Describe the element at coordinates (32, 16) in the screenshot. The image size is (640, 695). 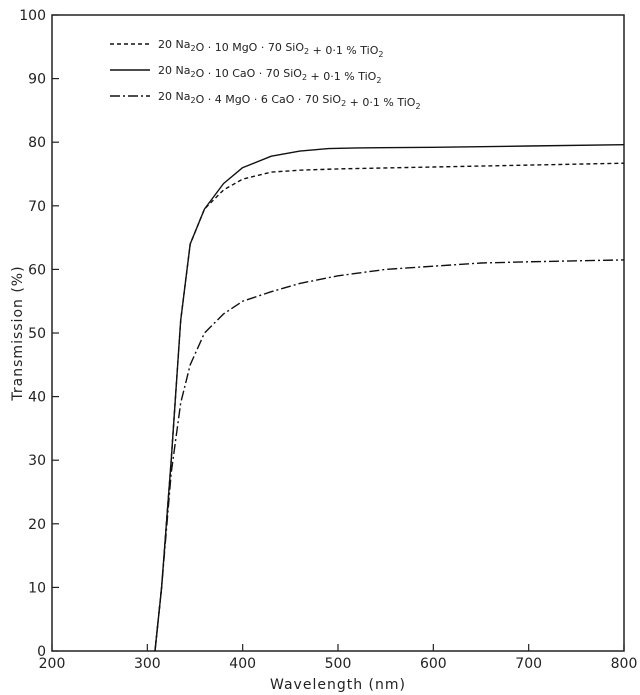
I see `y-tick-label: 100` at that location.